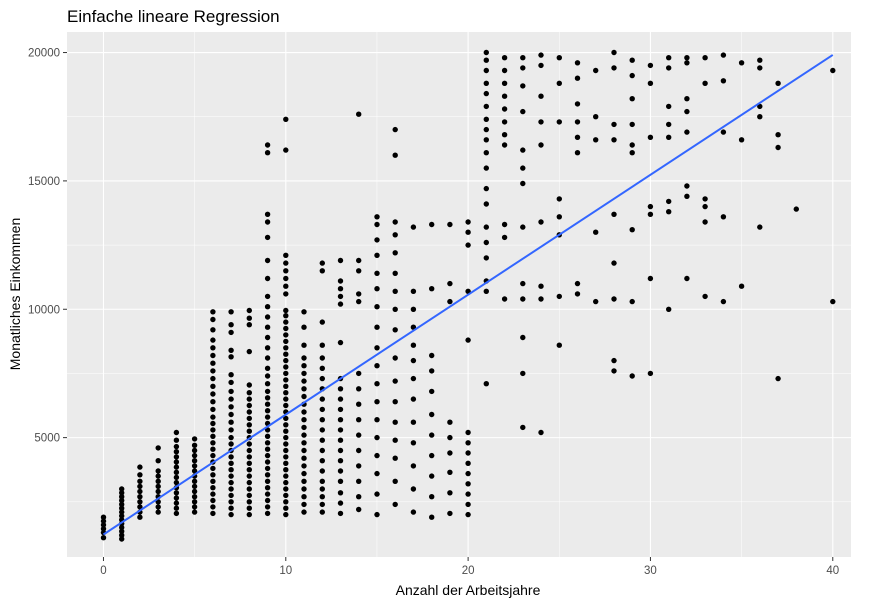  Describe the element at coordinates (15, 294) in the screenshot. I see `y-axis-title: Monatliches Einkommen` at that location.